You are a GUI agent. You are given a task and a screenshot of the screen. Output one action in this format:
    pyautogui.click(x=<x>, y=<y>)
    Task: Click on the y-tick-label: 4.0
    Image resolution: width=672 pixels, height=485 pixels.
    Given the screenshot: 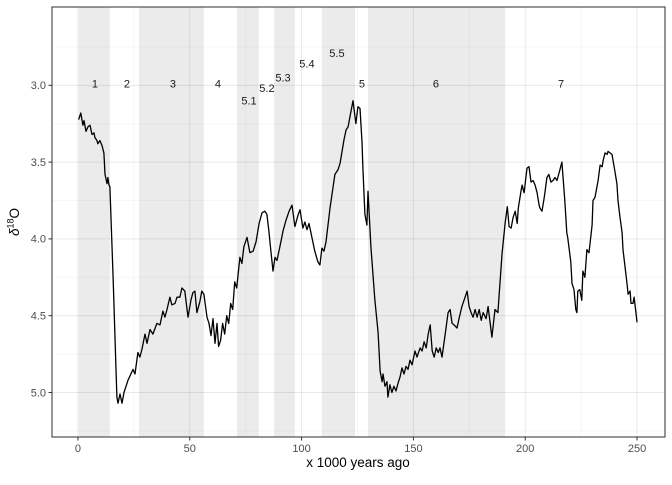 What is the action you would take?
    pyautogui.click(x=38, y=240)
    